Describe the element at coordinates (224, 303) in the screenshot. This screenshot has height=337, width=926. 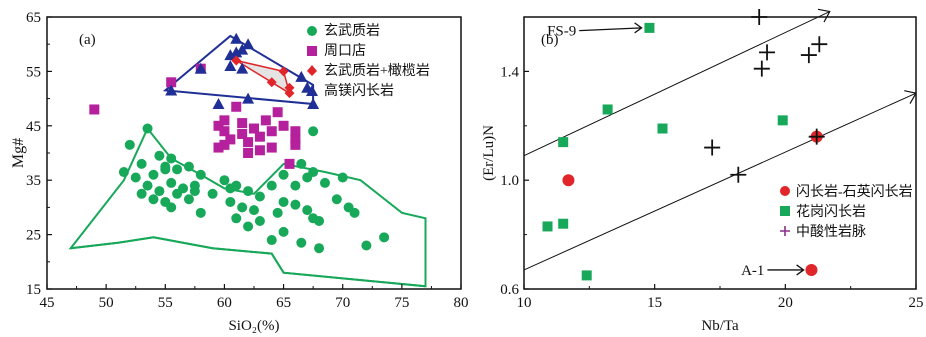
I see `x-tick-label: 60` at that location.